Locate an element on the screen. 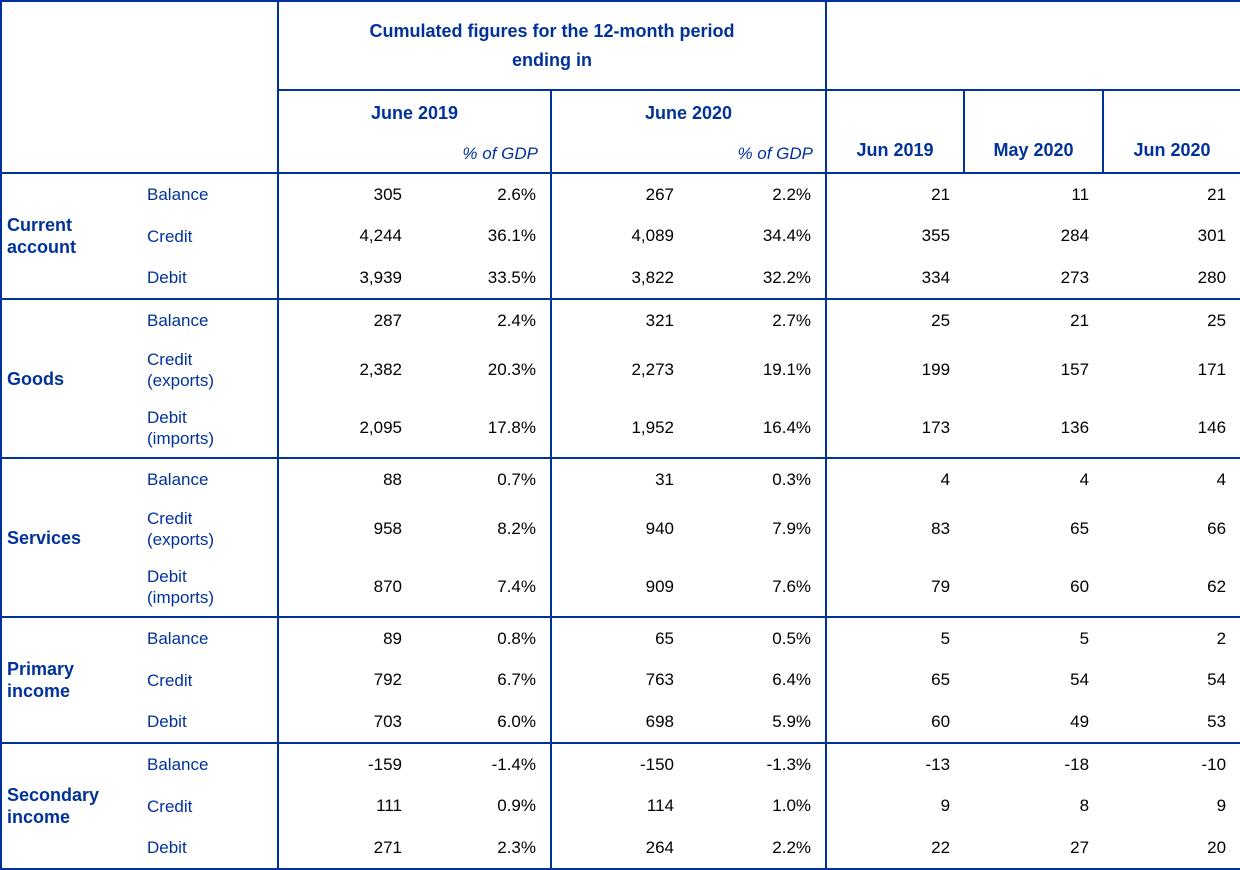 Image resolution: width=1240 pixels, height=870 pixels. cell-cum-2019-value: 89 is located at coordinates (347, 637).